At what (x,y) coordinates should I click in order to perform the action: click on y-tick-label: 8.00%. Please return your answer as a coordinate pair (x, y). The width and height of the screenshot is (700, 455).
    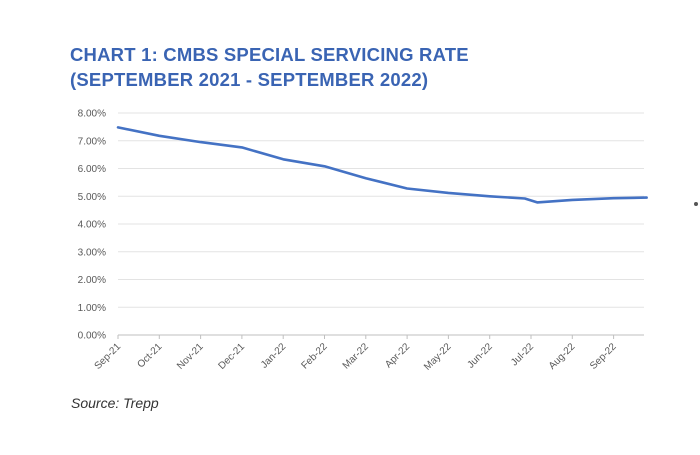
    Looking at the image, I should click on (92, 114).